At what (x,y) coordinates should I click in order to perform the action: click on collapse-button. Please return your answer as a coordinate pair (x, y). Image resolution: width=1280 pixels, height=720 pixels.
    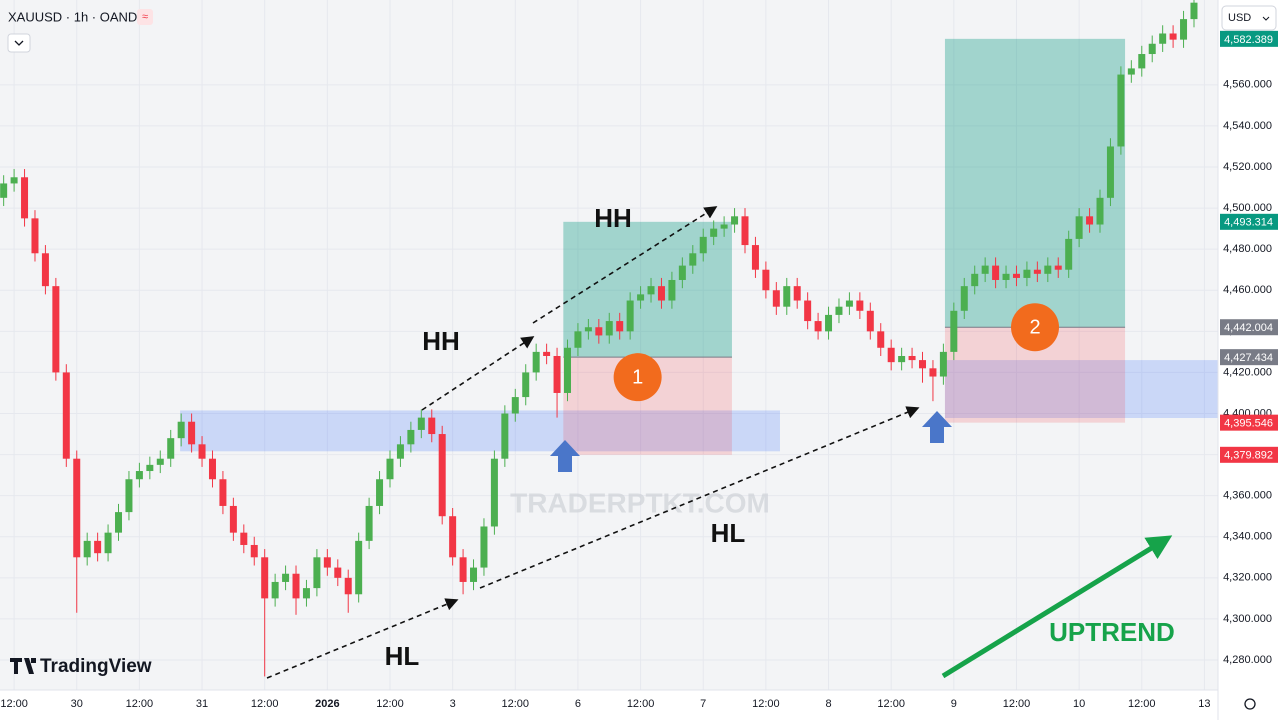
    Looking at the image, I should click on (19, 43).